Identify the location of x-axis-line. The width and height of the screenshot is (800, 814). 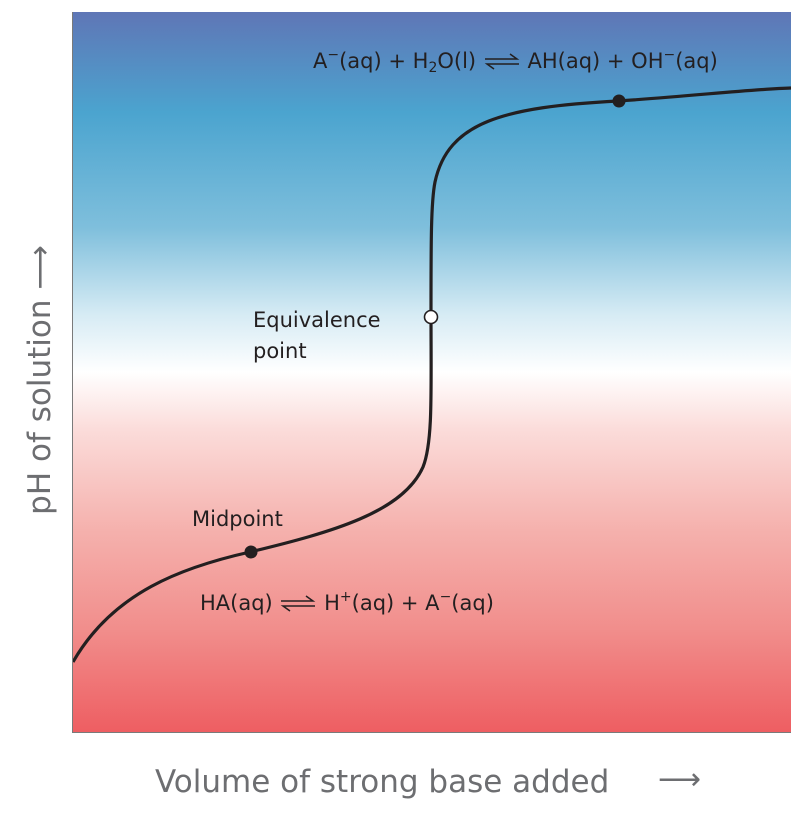
(431, 732).